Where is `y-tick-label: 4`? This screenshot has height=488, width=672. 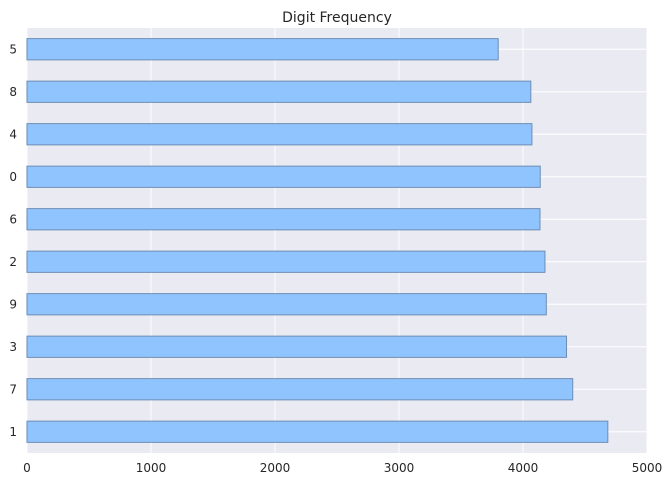 y-tick-label: 4 is located at coordinates (13, 134).